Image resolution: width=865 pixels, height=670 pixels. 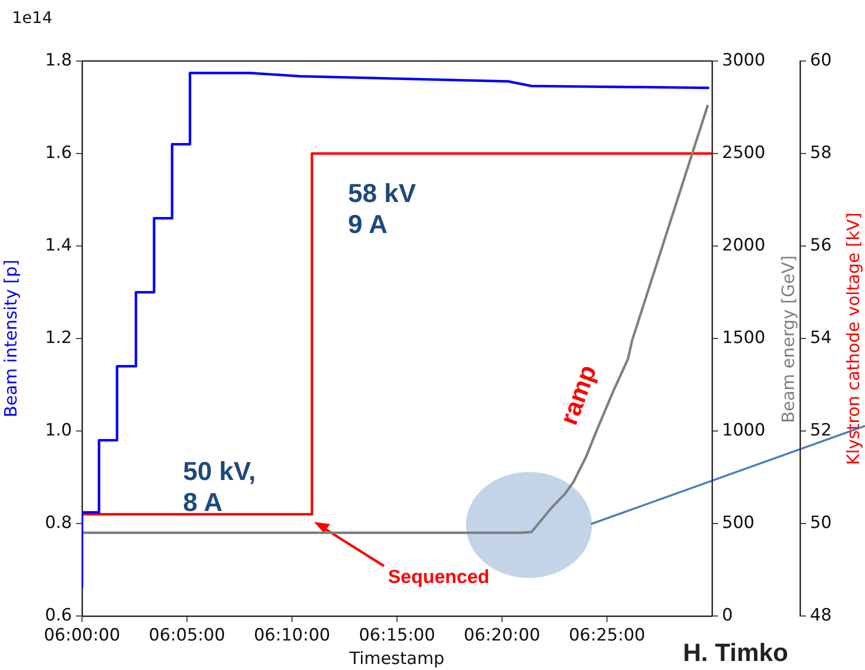 What do you see at coordinates (58, 615) in the screenshot?
I see `y-tick-label: 0.6` at bounding box center [58, 615].